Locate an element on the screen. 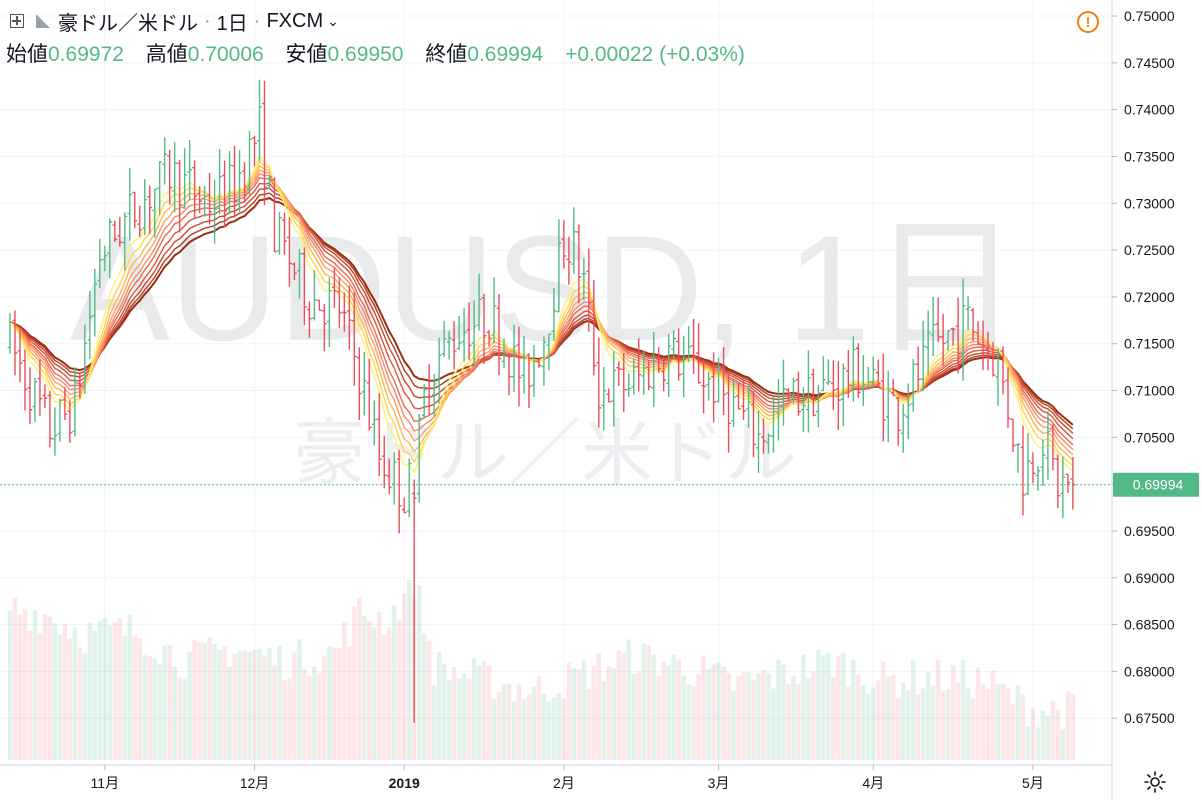 Image resolution: width=1202 pixels, height=800 pixels. flag-icon is located at coordinates (43, 21).